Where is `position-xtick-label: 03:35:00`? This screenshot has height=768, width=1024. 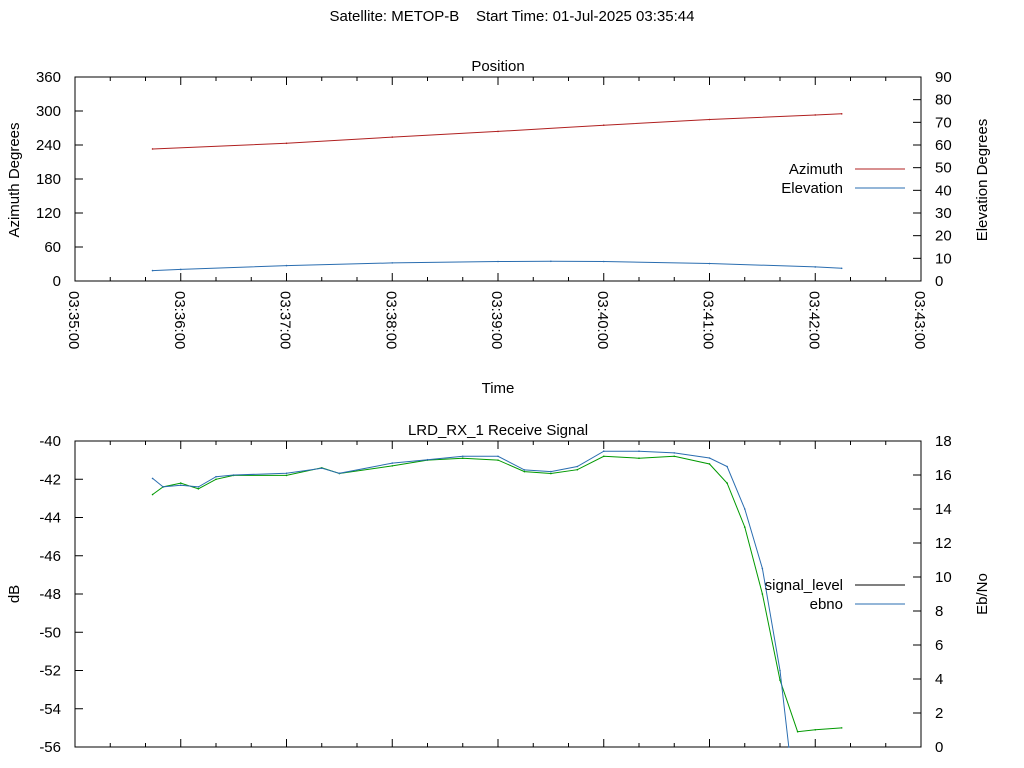
position-xtick-label: 03:35:00 is located at coordinates (73, 320).